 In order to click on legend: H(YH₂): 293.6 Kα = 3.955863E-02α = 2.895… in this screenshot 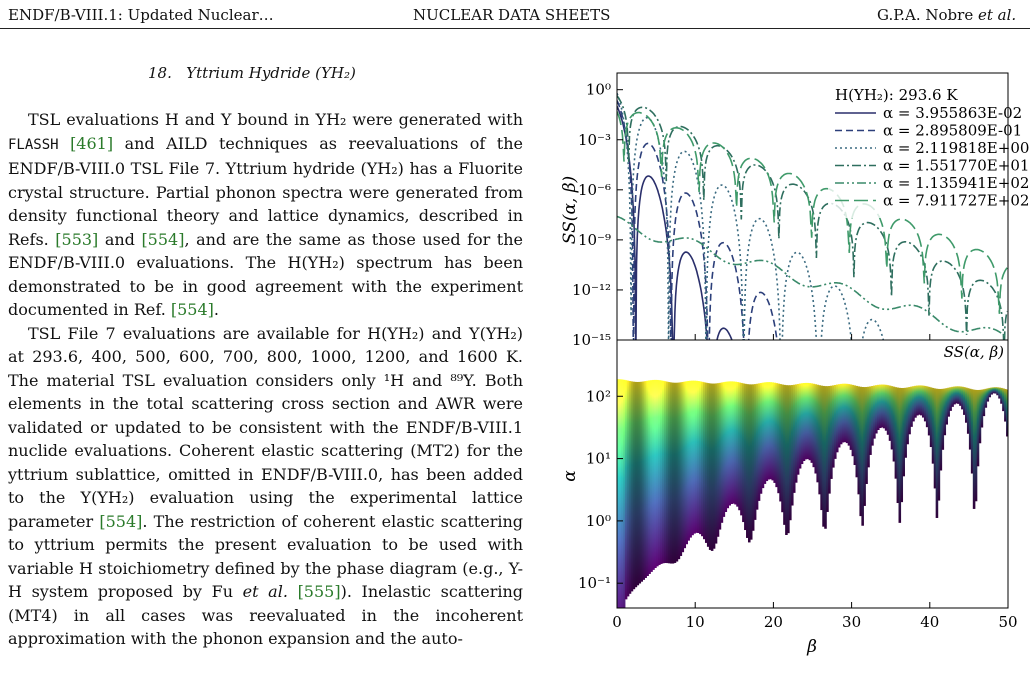, I will do `click(928, 150)`.